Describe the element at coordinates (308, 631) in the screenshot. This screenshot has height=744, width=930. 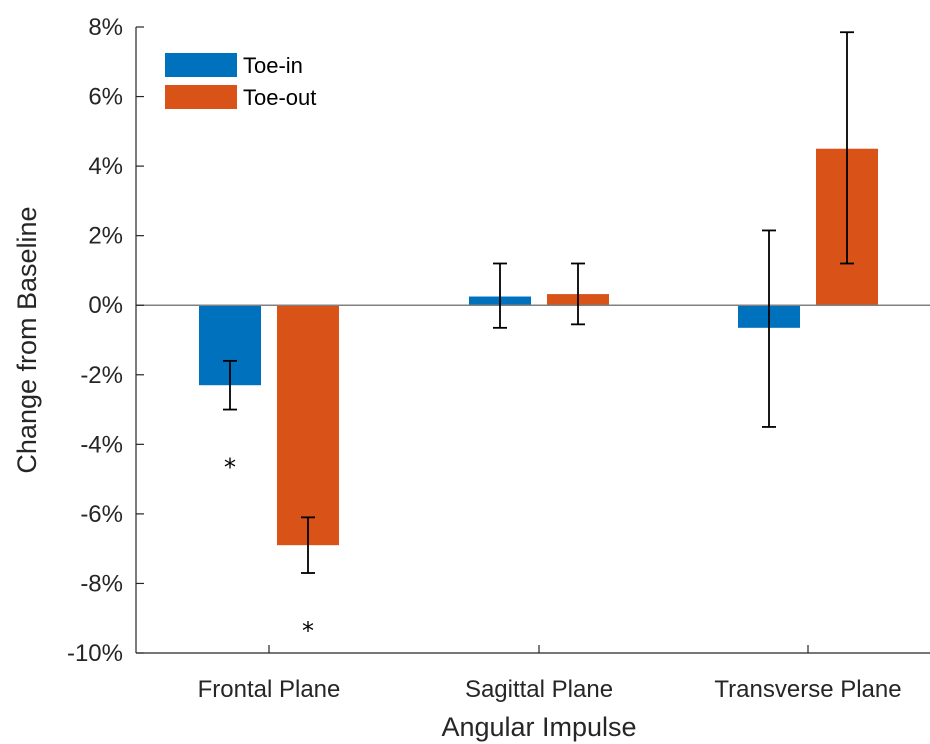
I see `significance-marker-1: *` at that location.